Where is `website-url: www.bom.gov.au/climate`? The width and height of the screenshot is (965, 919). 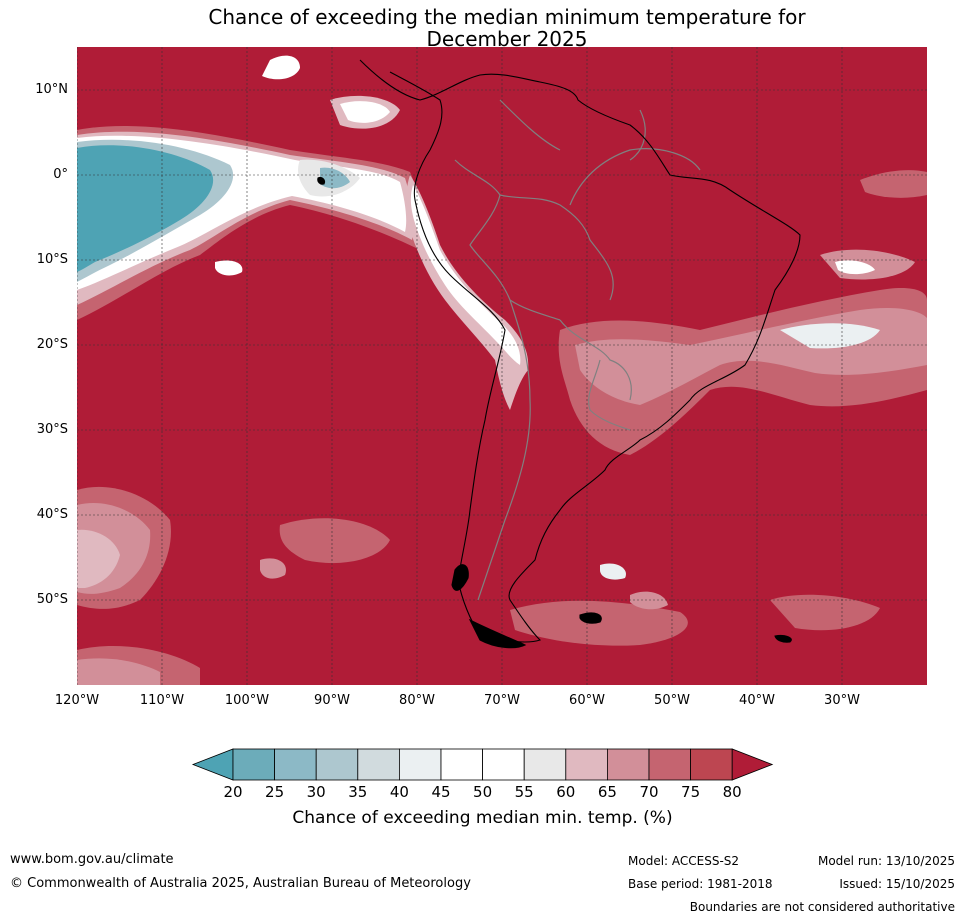
website-url: www.bom.gov.au/climate is located at coordinates (92, 859).